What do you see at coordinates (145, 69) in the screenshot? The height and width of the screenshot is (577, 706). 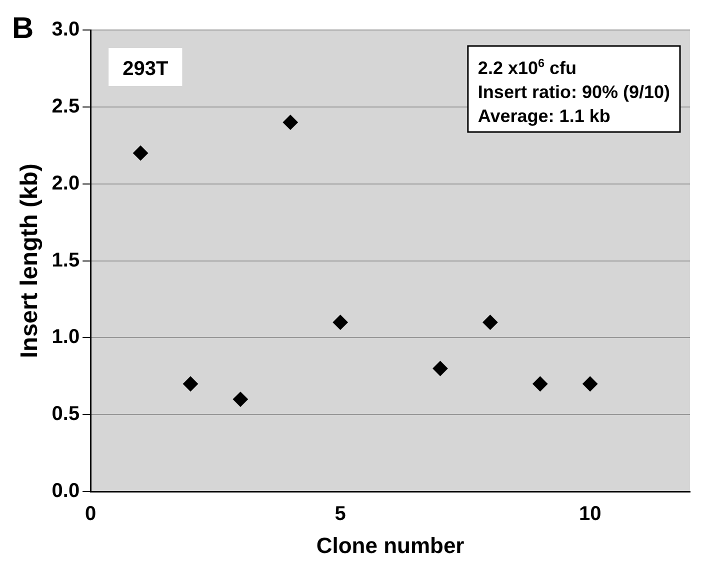 I see `annotation: 293T` at bounding box center [145, 69].